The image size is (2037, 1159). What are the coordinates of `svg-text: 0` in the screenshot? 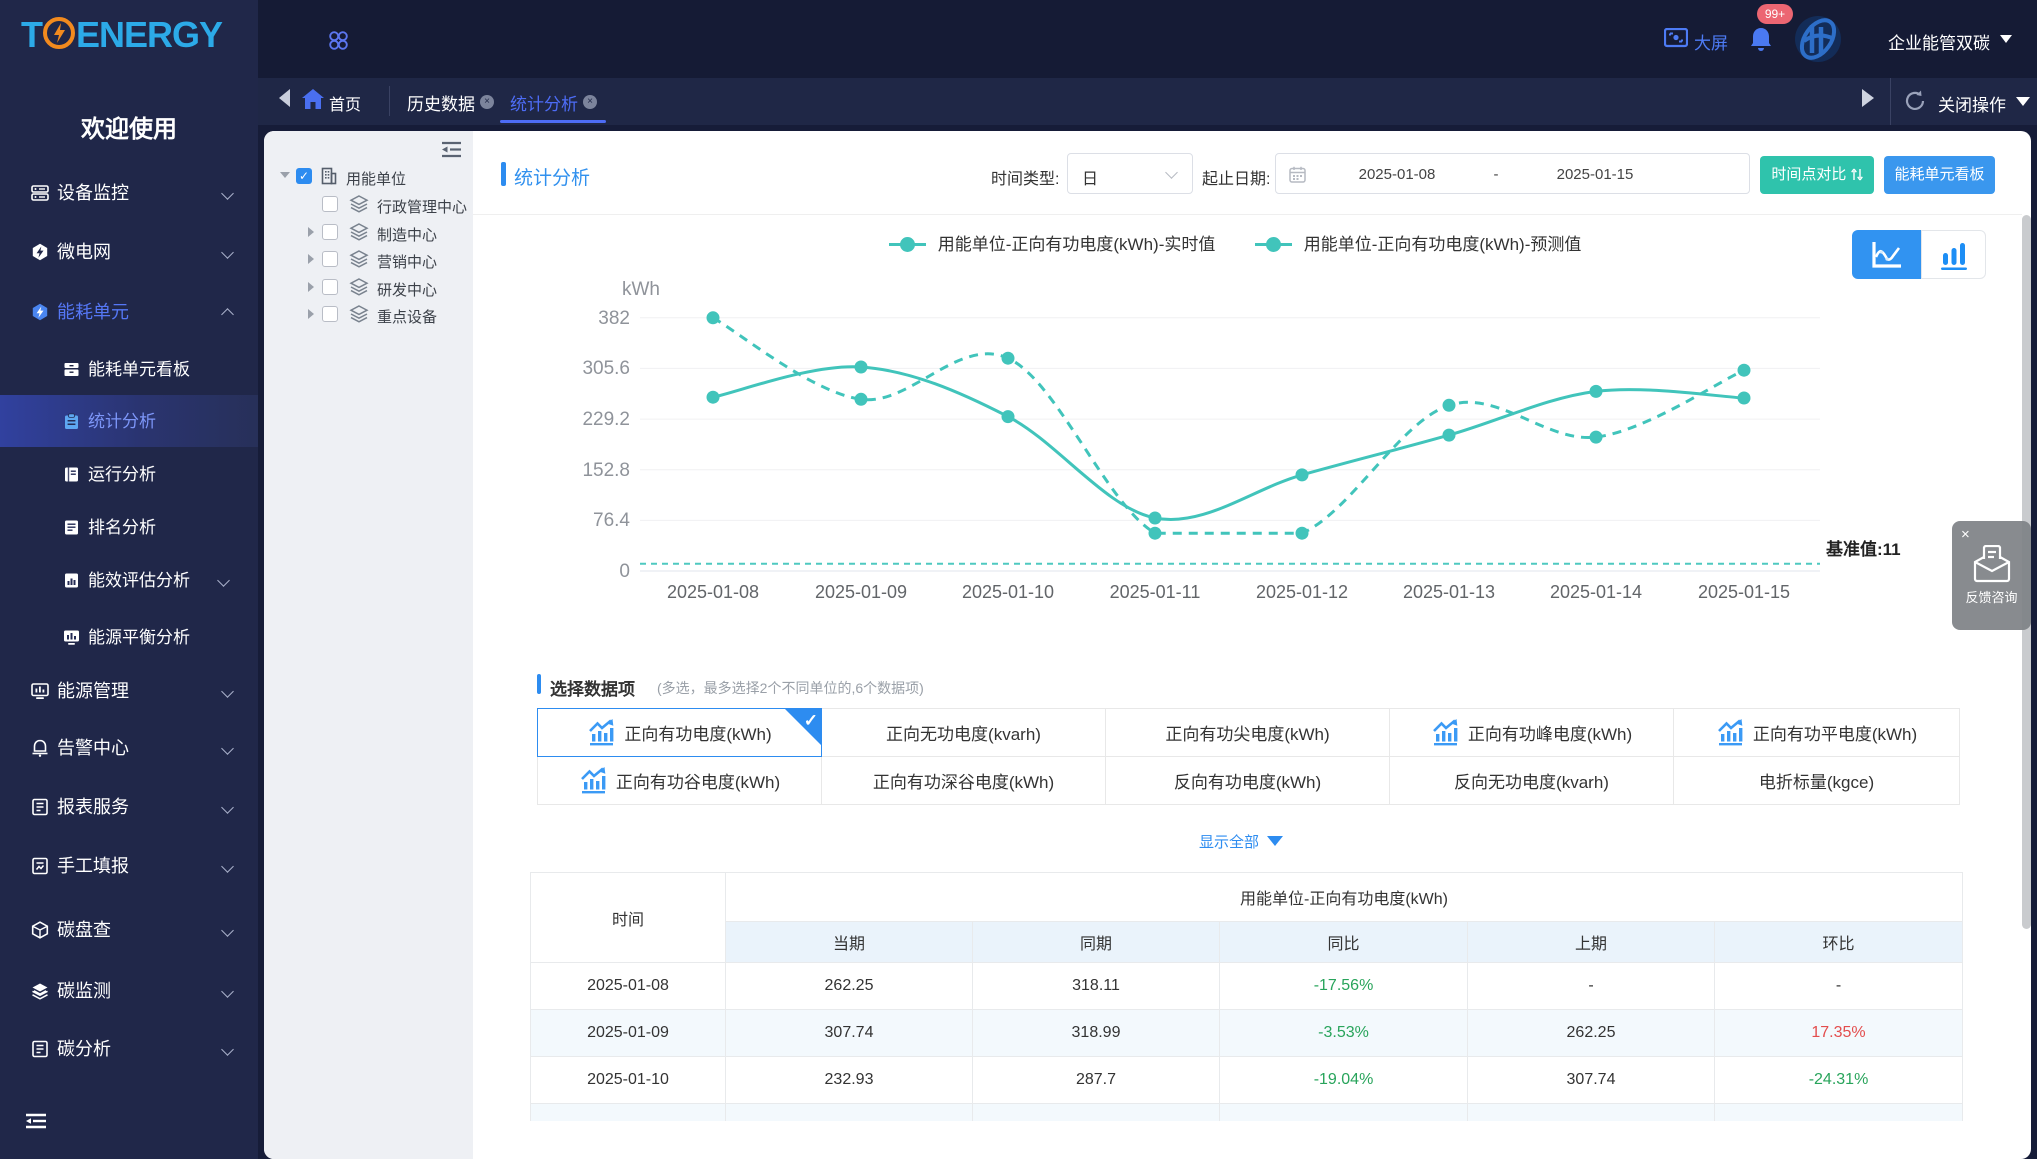 It's located at (624, 571).